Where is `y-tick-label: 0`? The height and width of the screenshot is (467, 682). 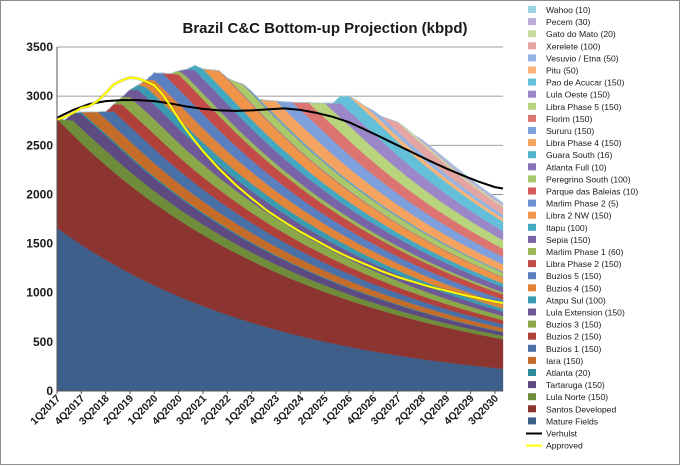 y-tick-label: 0 is located at coordinates (49, 391).